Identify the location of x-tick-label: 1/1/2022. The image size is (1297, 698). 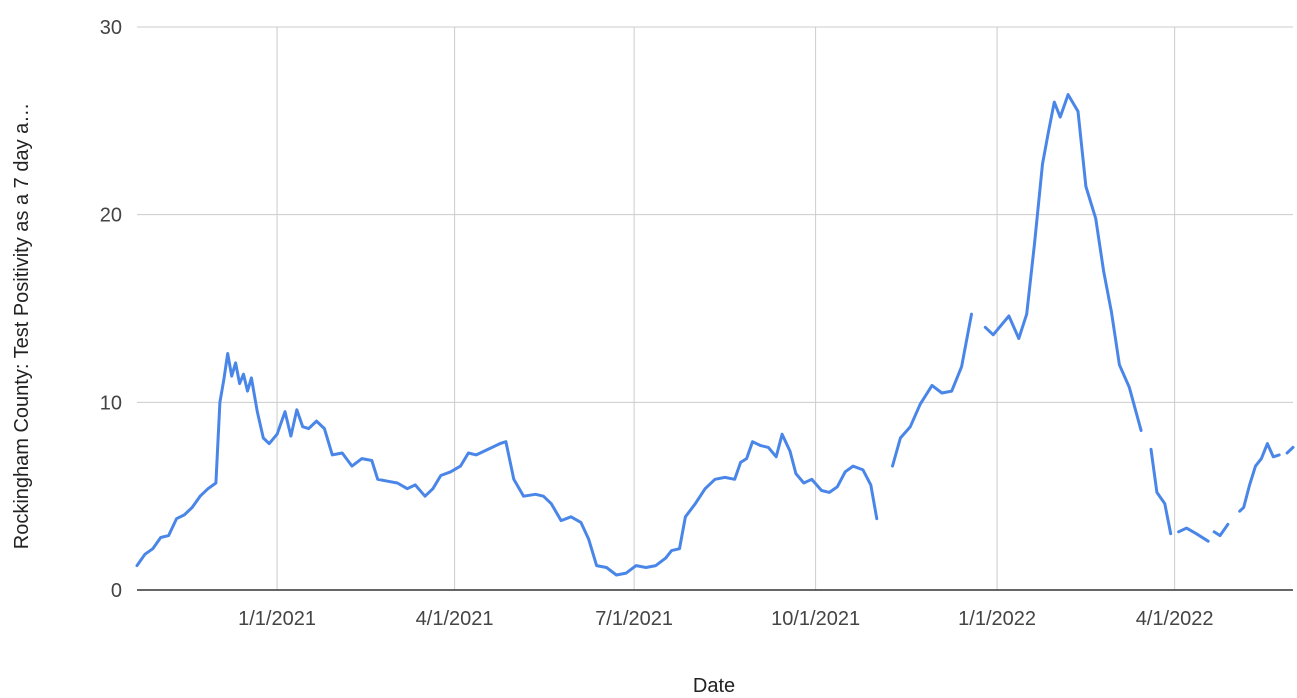
(997, 619).